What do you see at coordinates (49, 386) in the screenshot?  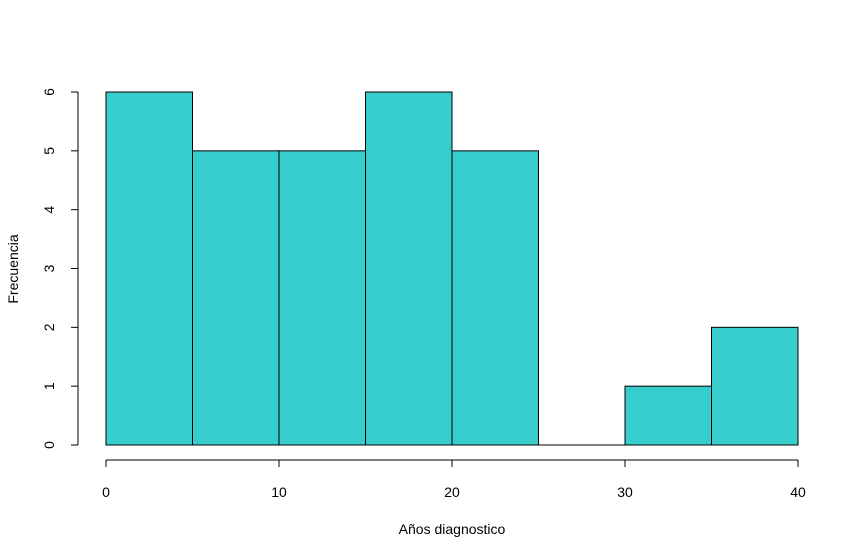 I see `y-tick-label: 1` at bounding box center [49, 386].